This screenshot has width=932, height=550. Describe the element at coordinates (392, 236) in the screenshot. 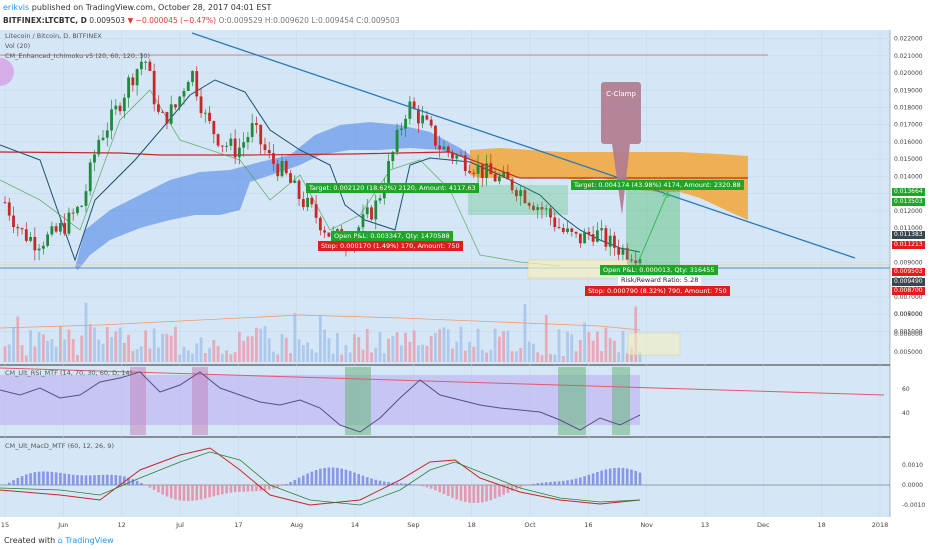

I see `open-pnl-label-1: Open P&L: 0.003347, Qty: 1470588` at that location.